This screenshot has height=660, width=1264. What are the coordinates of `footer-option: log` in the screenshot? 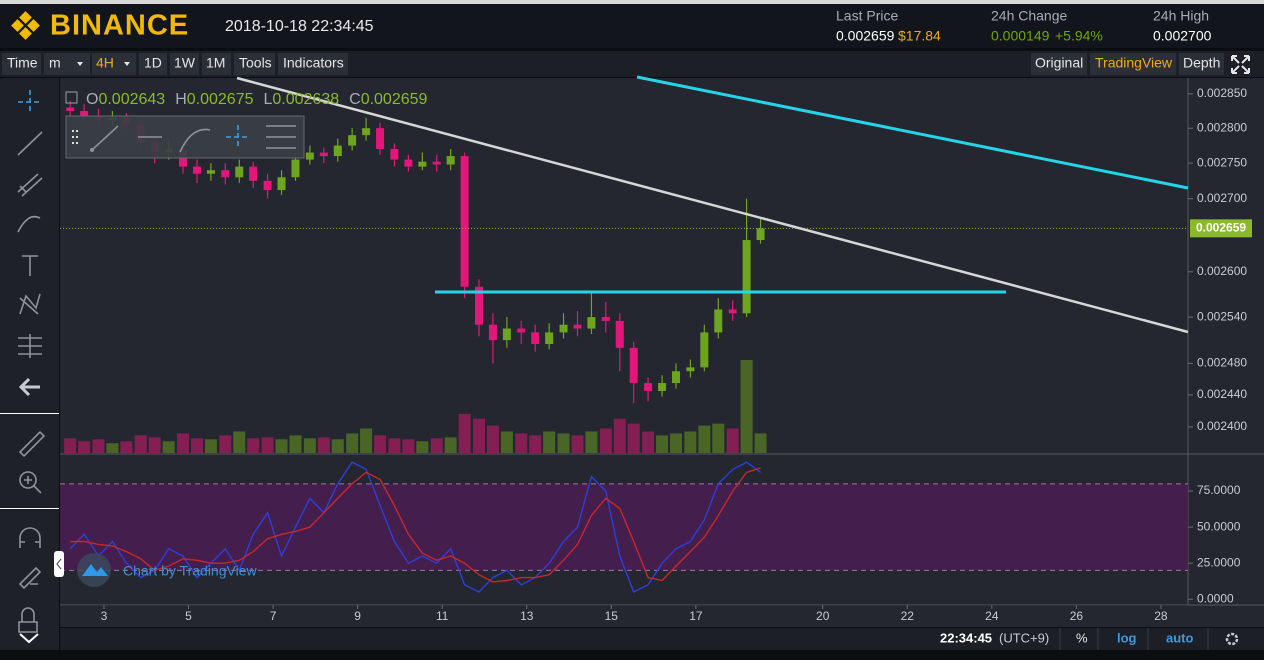 It's located at (1127, 637).